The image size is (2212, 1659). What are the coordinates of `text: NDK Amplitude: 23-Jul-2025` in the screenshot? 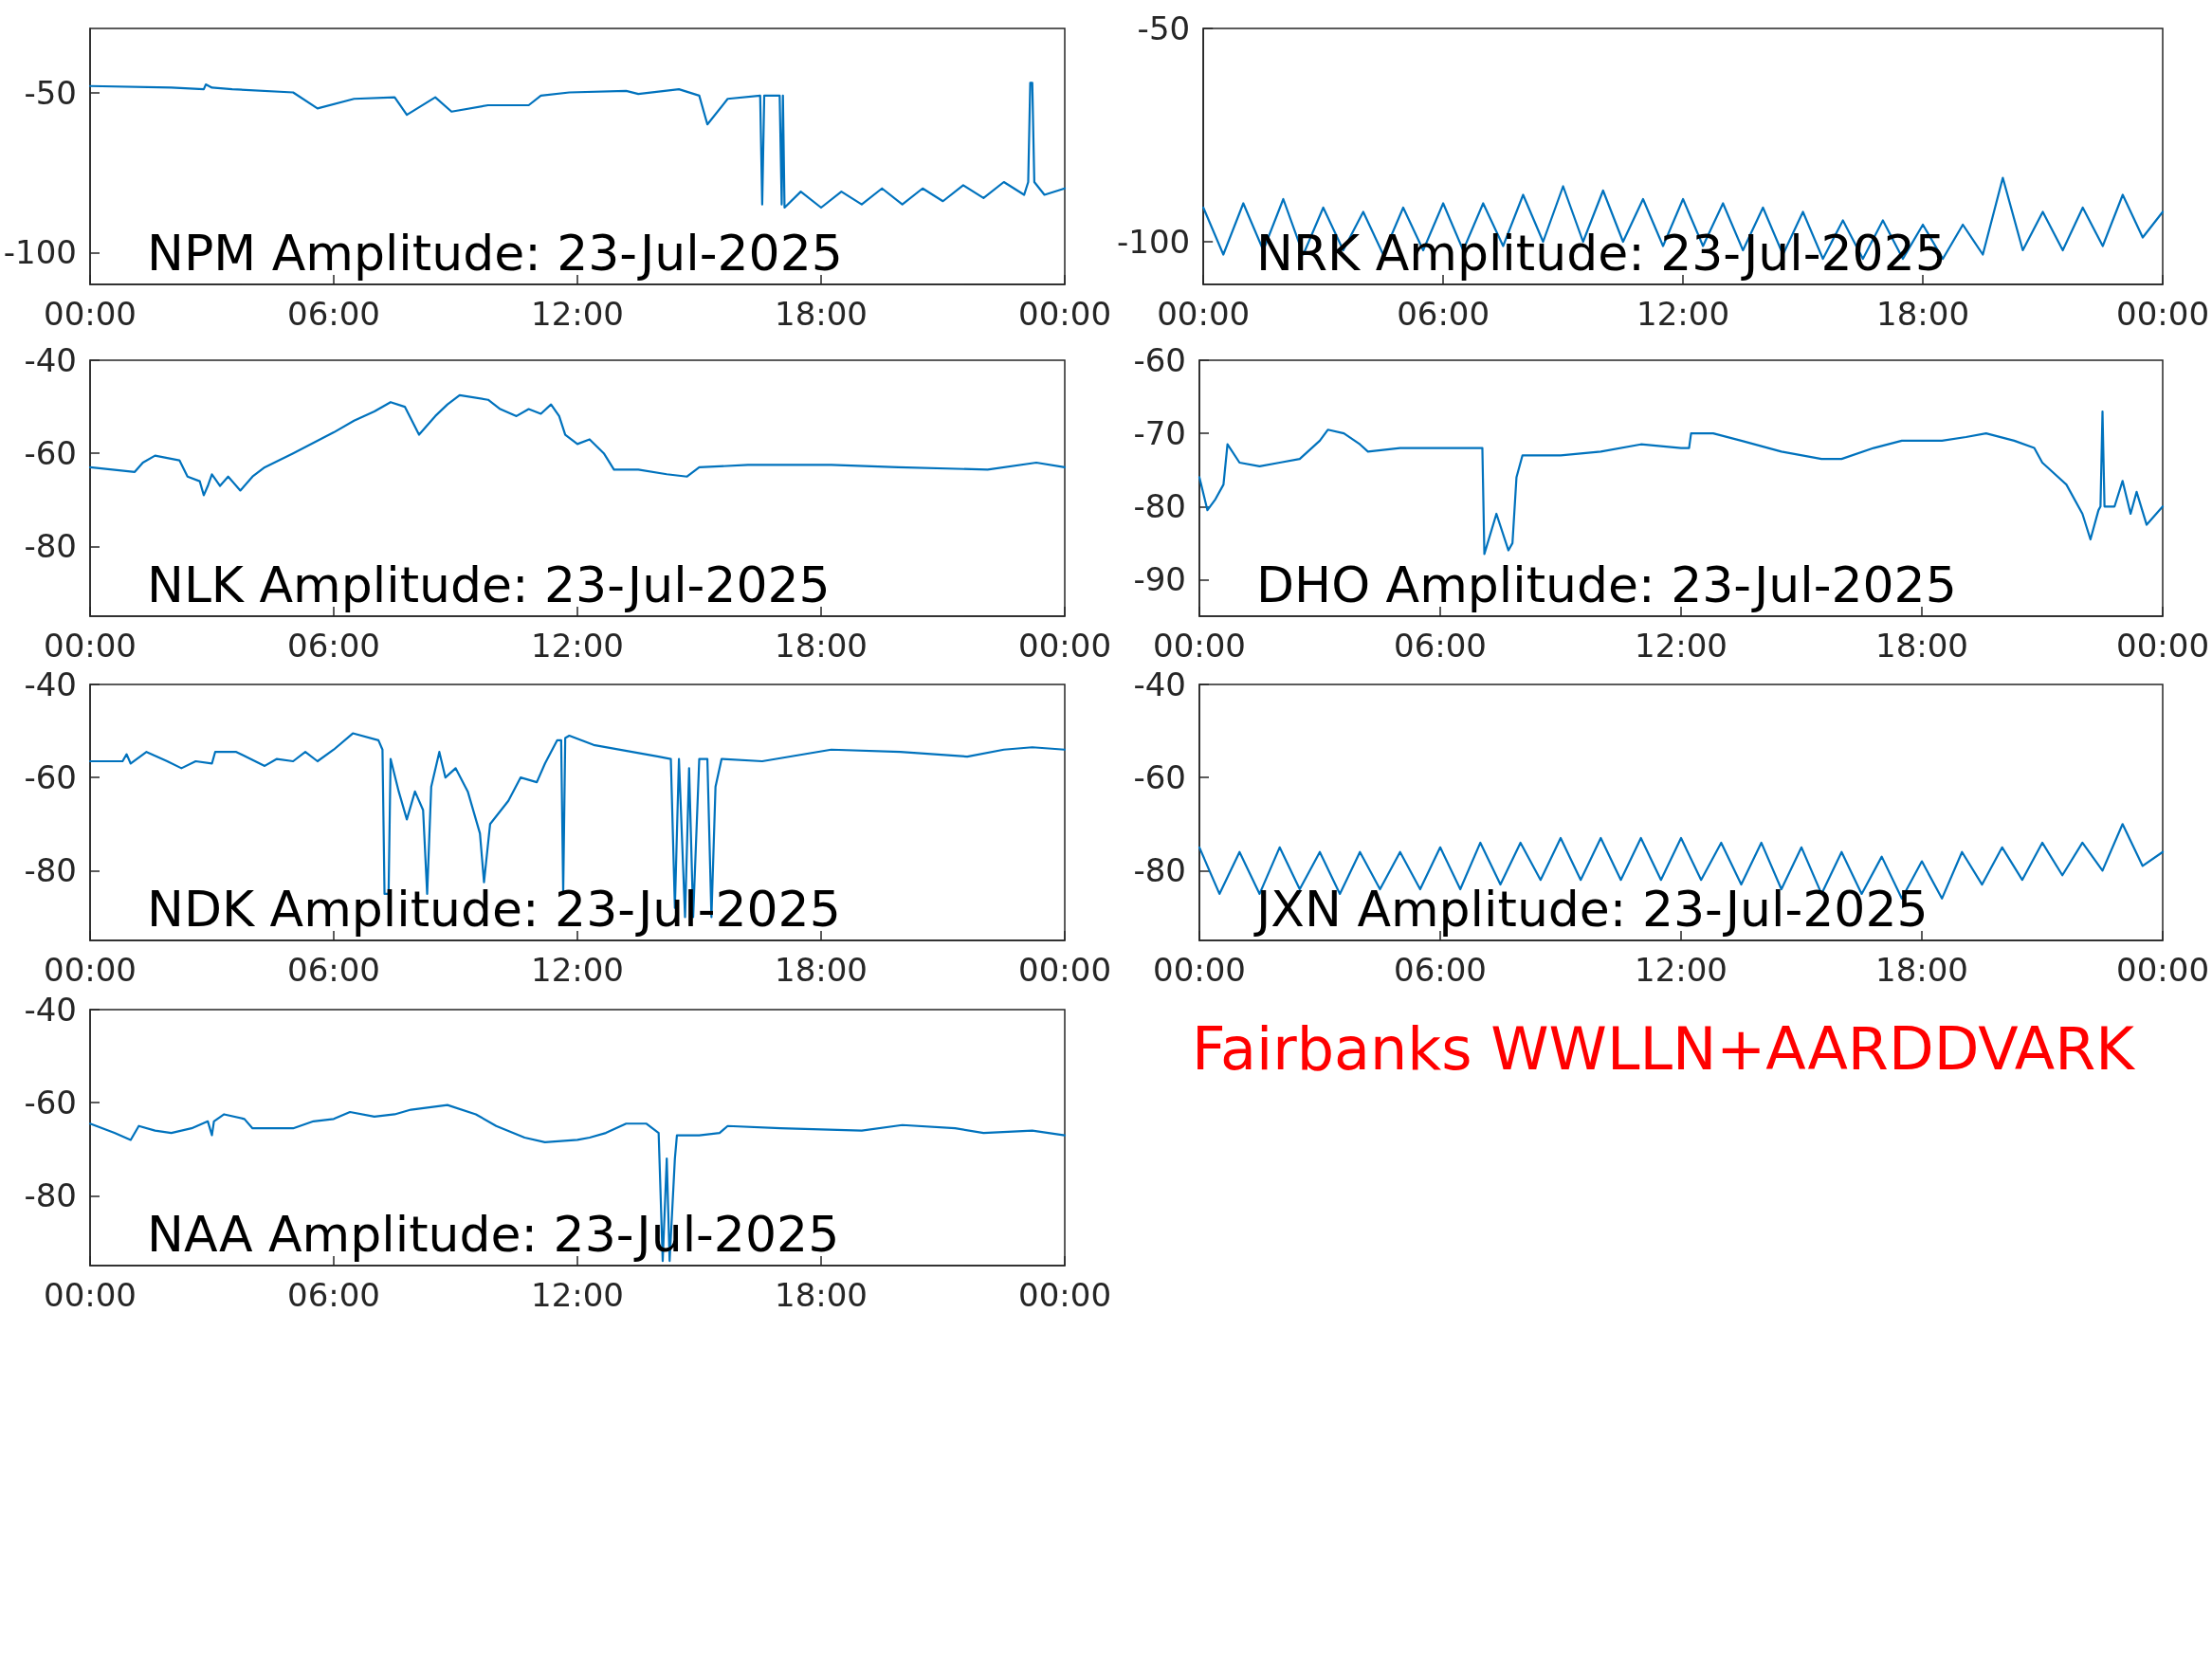 It's located at (494, 909).